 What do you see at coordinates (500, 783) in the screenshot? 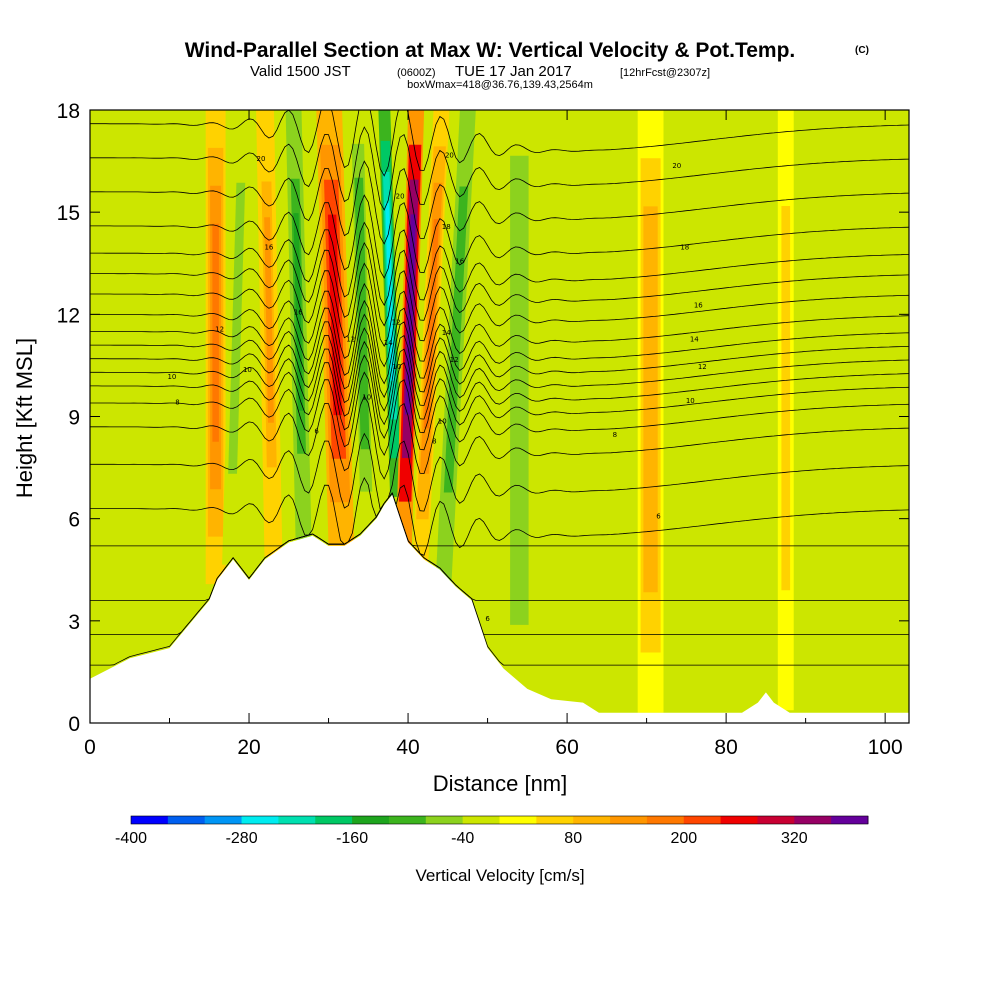
I see `x-axis-label: Distance [nm]` at bounding box center [500, 783].